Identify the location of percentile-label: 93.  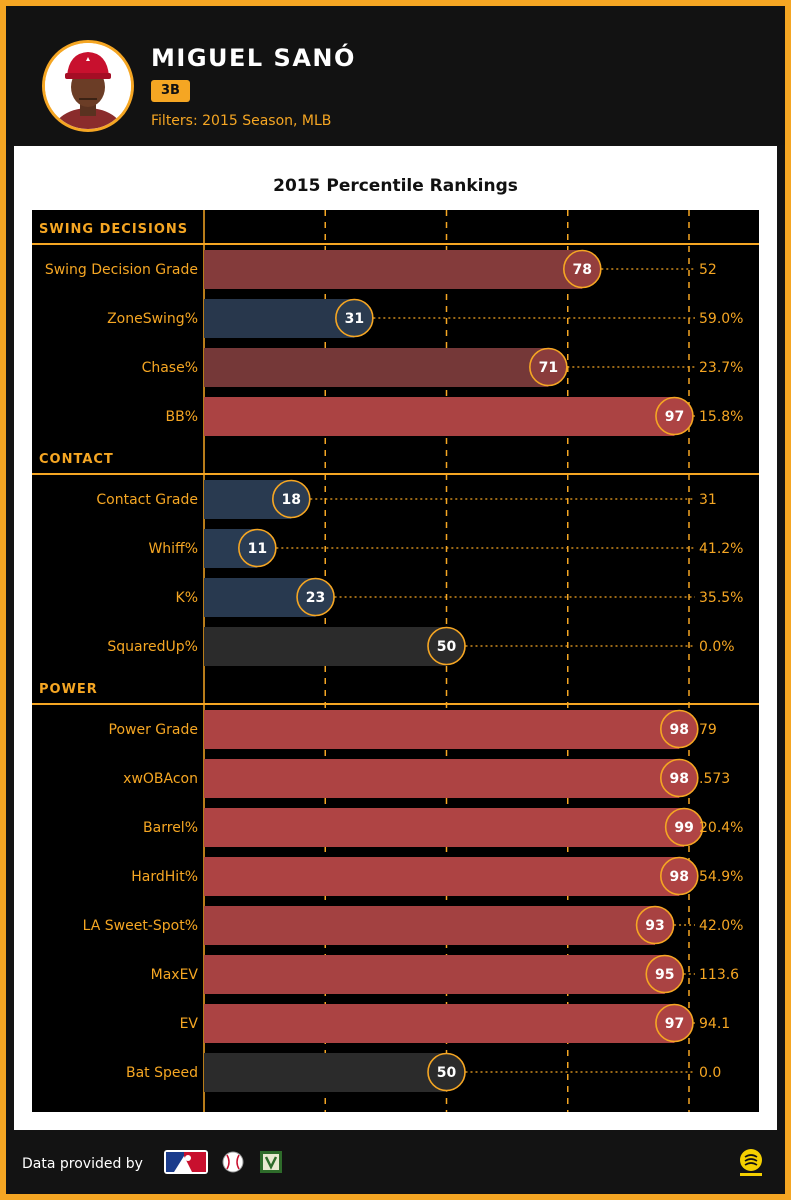
(654, 926).